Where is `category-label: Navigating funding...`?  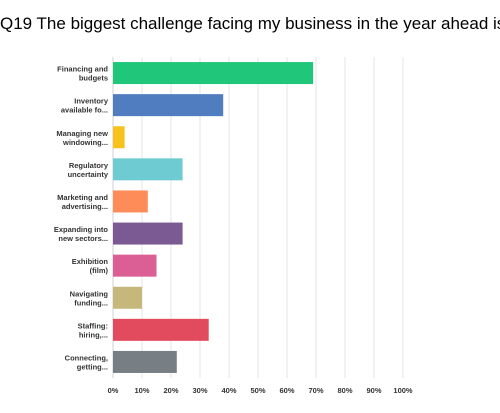
category-label: Navigating funding... is located at coordinates (89, 298).